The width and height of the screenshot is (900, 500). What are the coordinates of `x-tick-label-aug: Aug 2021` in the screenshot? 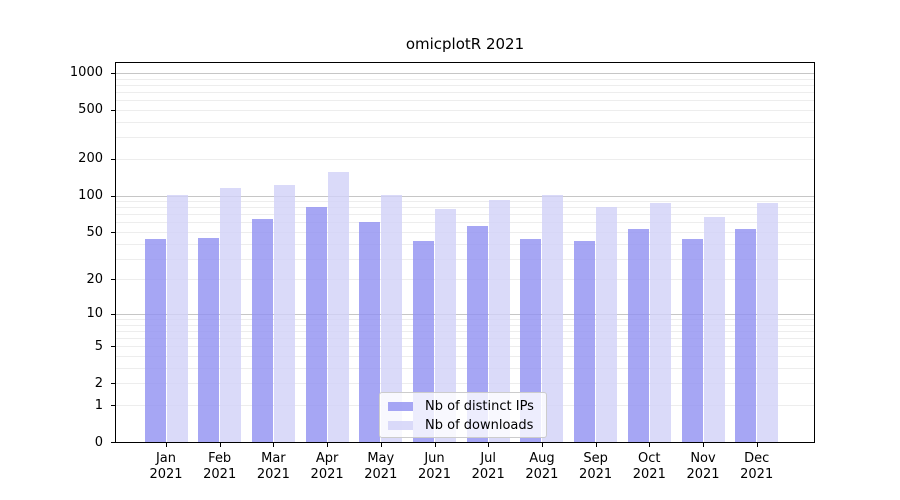 It's located at (542, 467).